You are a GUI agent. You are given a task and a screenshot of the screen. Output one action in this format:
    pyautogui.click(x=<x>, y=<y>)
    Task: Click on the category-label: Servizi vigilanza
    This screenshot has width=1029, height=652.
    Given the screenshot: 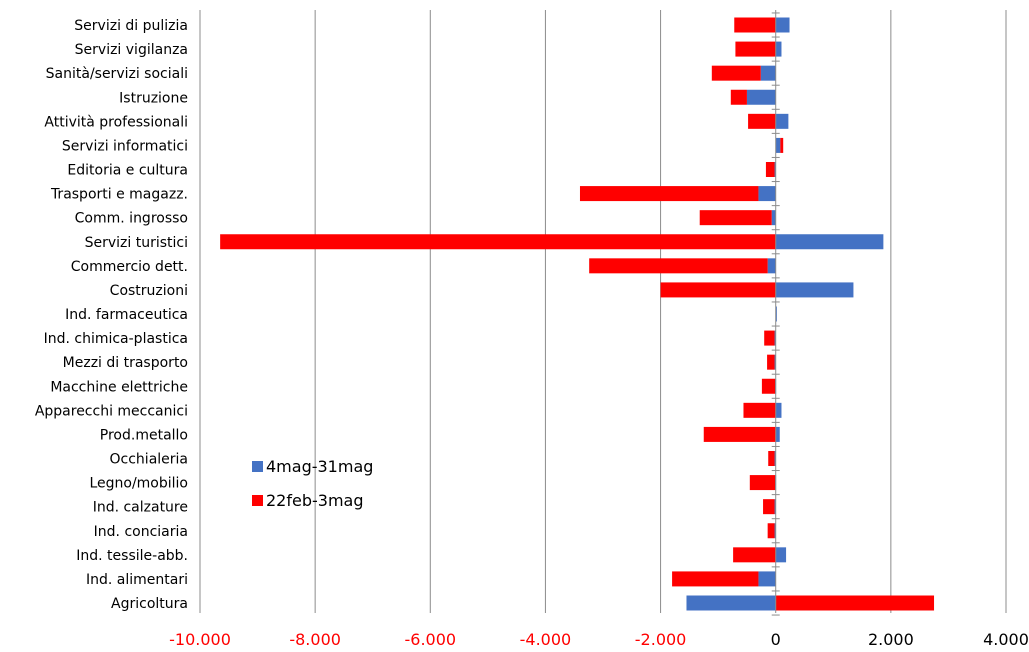 What is the action you would take?
    pyautogui.click(x=131, y=50)
    